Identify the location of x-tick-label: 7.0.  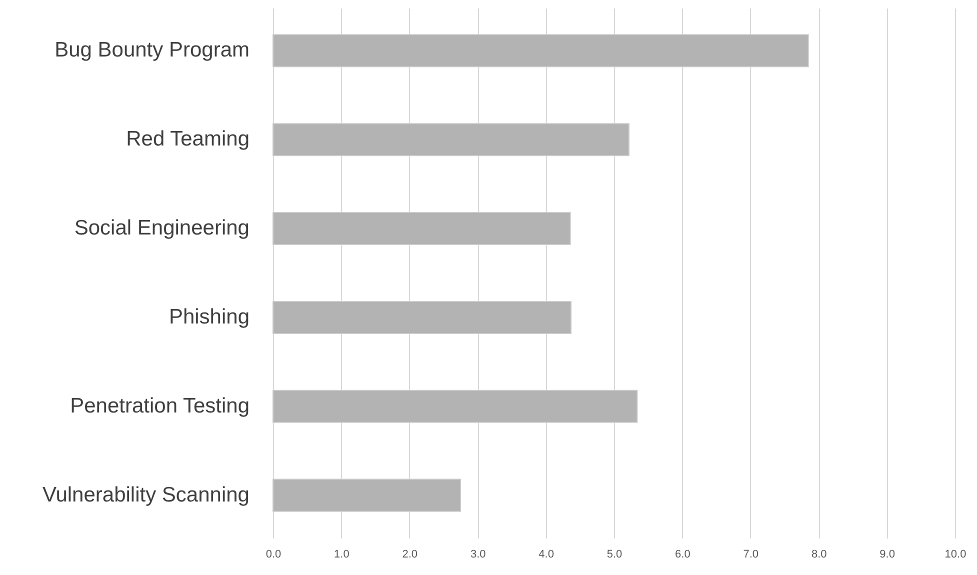
(751, 554).